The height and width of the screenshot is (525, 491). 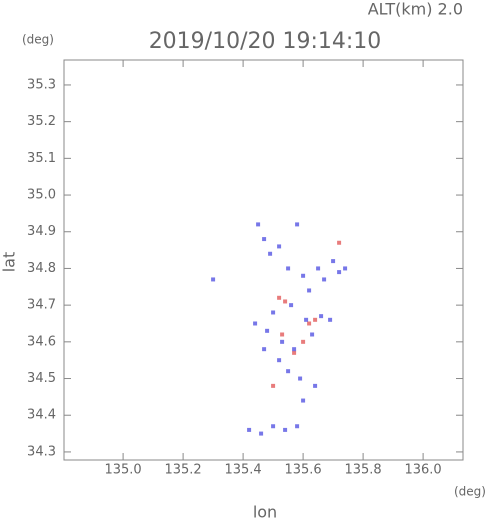 What do you see at coordinates (422, 470) in the screenshot?
I see `x-tick-label: 136.0` at bounding box center [422, 470].